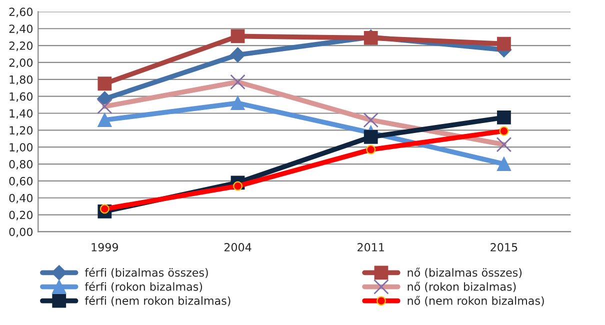 The image size is (605, 325). What do you see at coordinates (476, 301) in the screenshot?
I see `legend-label: nő (nem rokon bizalmas)` at bounding box center [476, 301].